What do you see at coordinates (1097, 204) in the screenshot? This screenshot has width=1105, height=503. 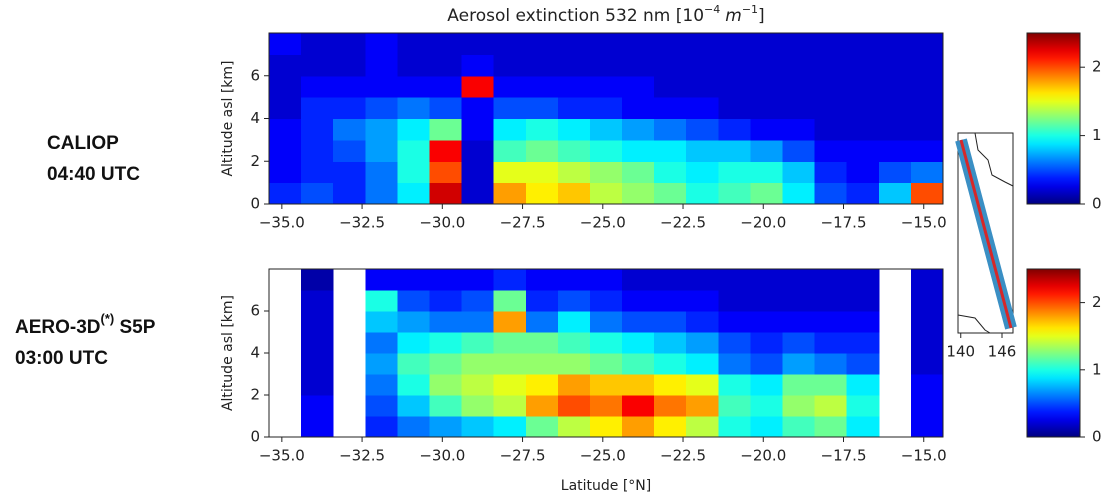 I see `colorbar-tick-label: 0` at bounding box center [1097, 204].